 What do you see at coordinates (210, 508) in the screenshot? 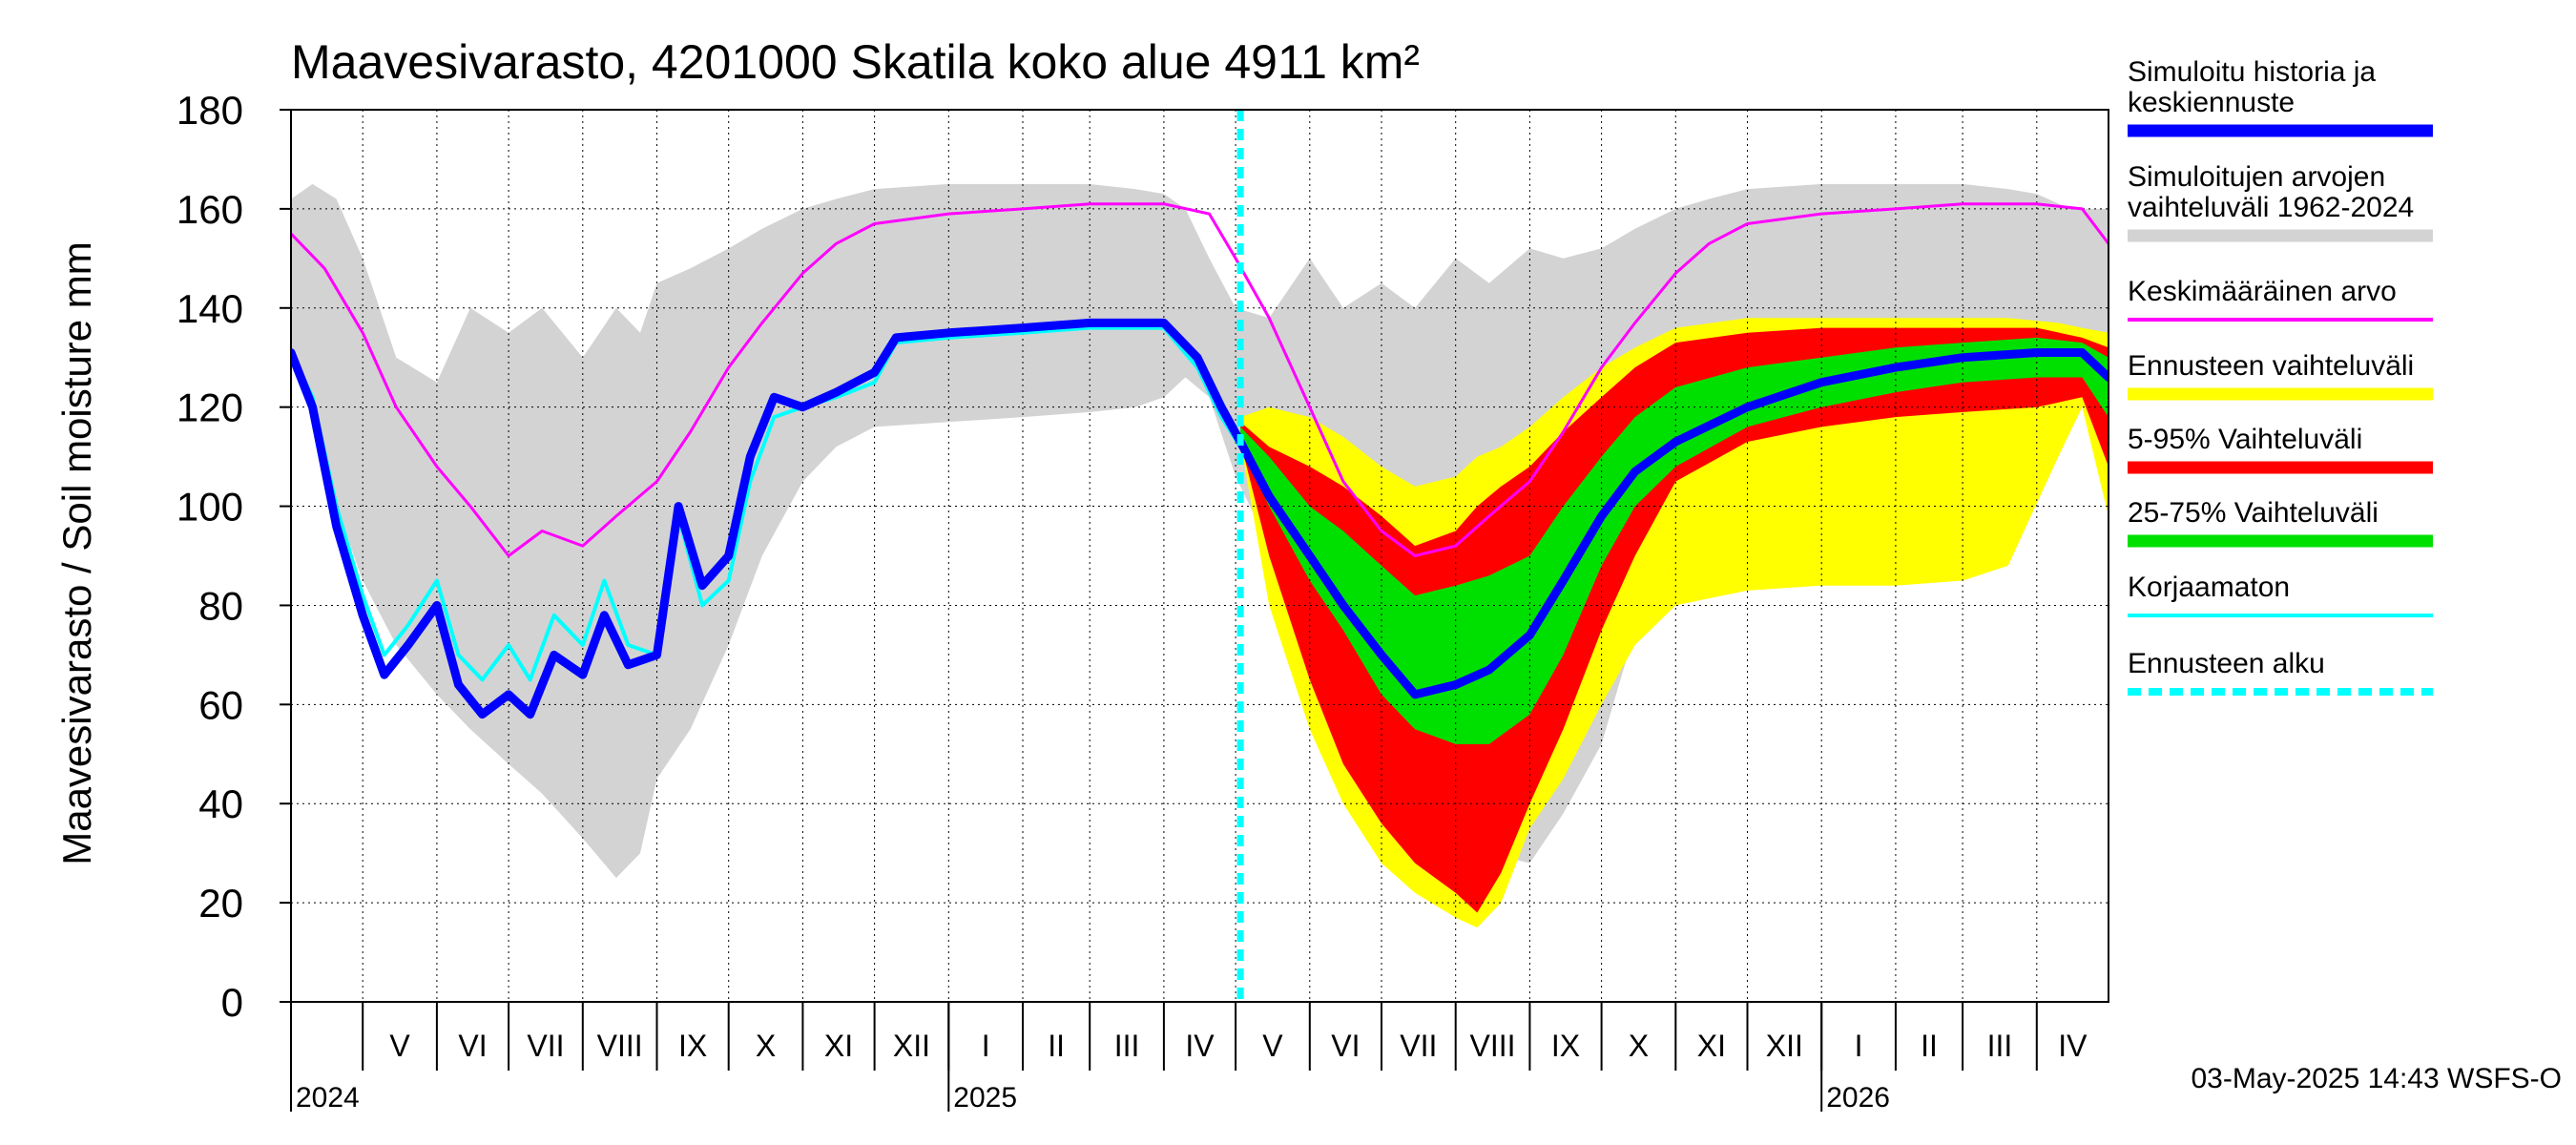
I see `y-tick-label: 100` at bounding box center [210, 508].